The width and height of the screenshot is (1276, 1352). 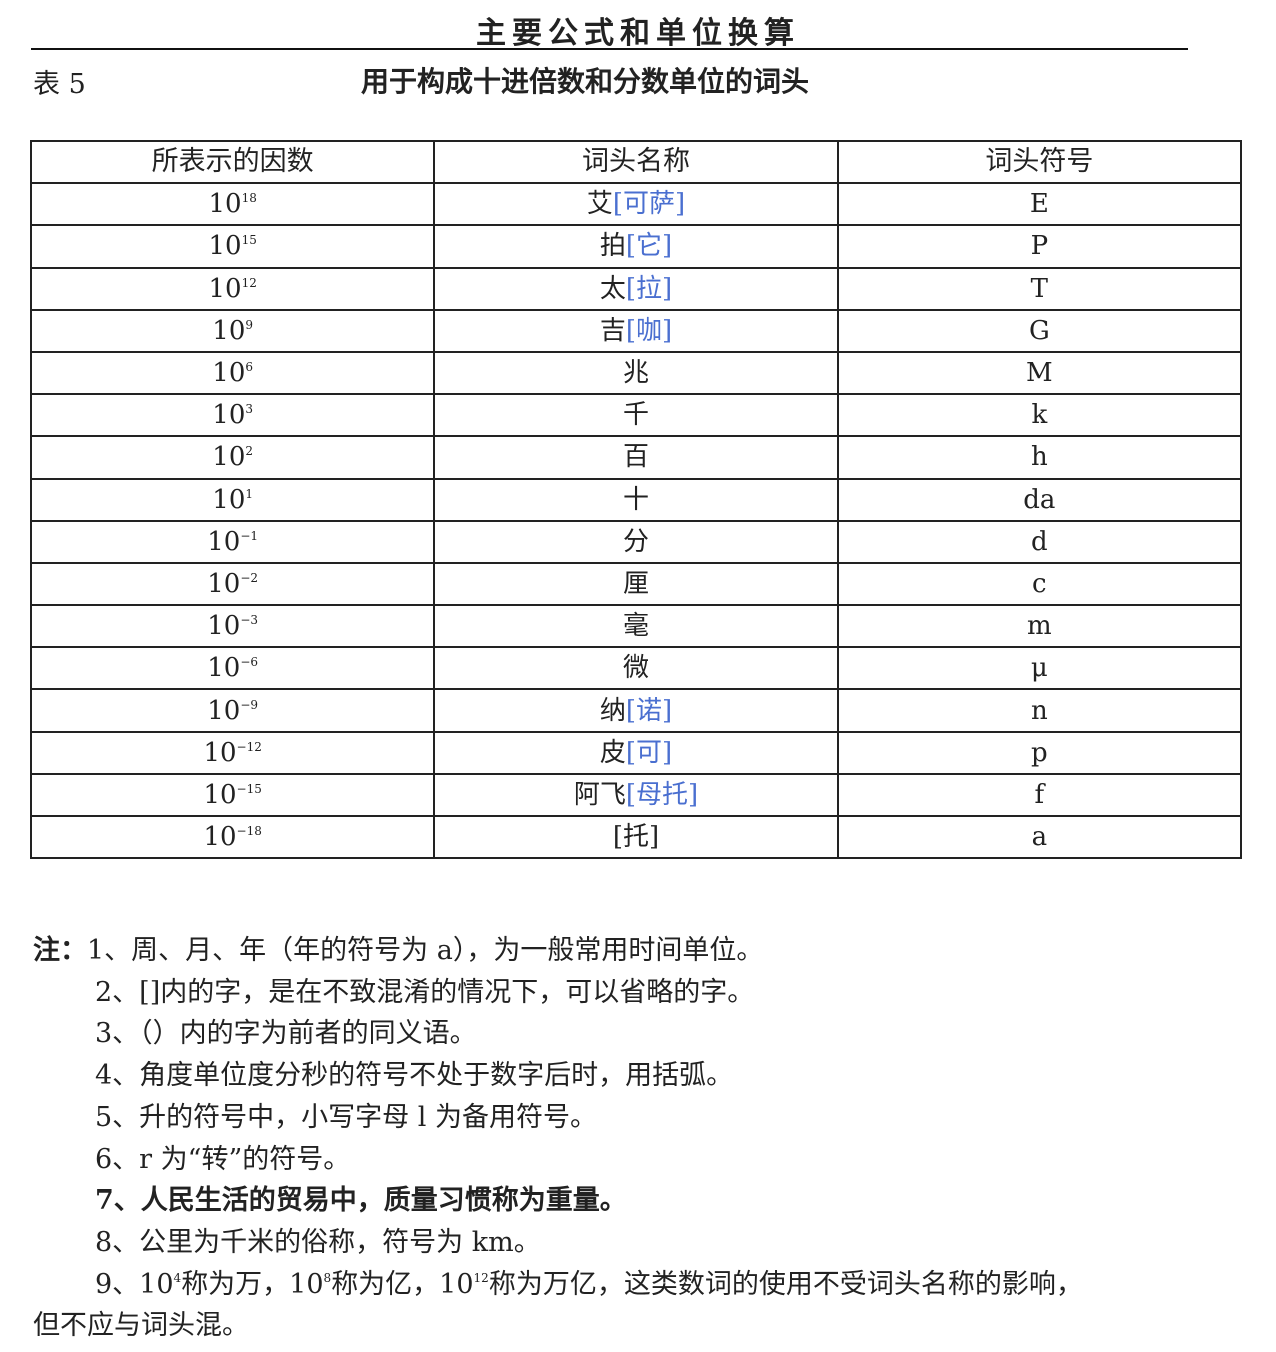 I want to click on table-row: 1012 太[拉] T, so click(x=636, y=288).